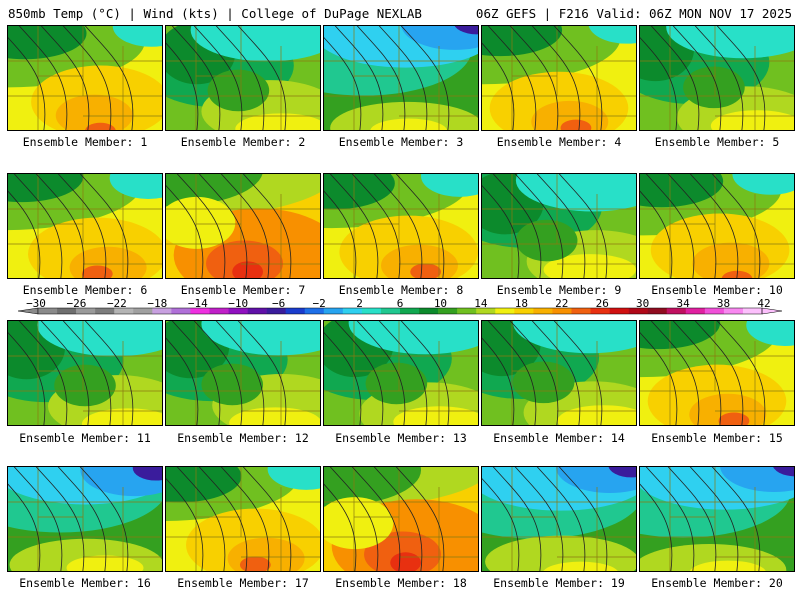 The height and width of the screenshot is (600, 800). Describe the element at coordinates (243, 142) in the screenshot. I see `ensemble-member-label: Ensemble Member: 2` at that location.